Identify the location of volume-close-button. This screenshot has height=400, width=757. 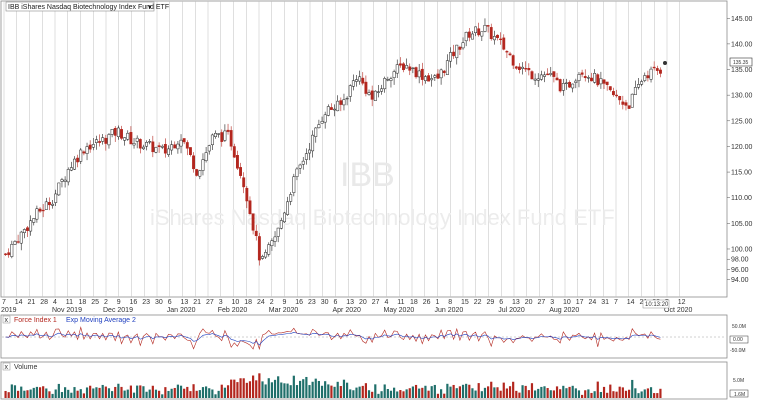
(6, 366).